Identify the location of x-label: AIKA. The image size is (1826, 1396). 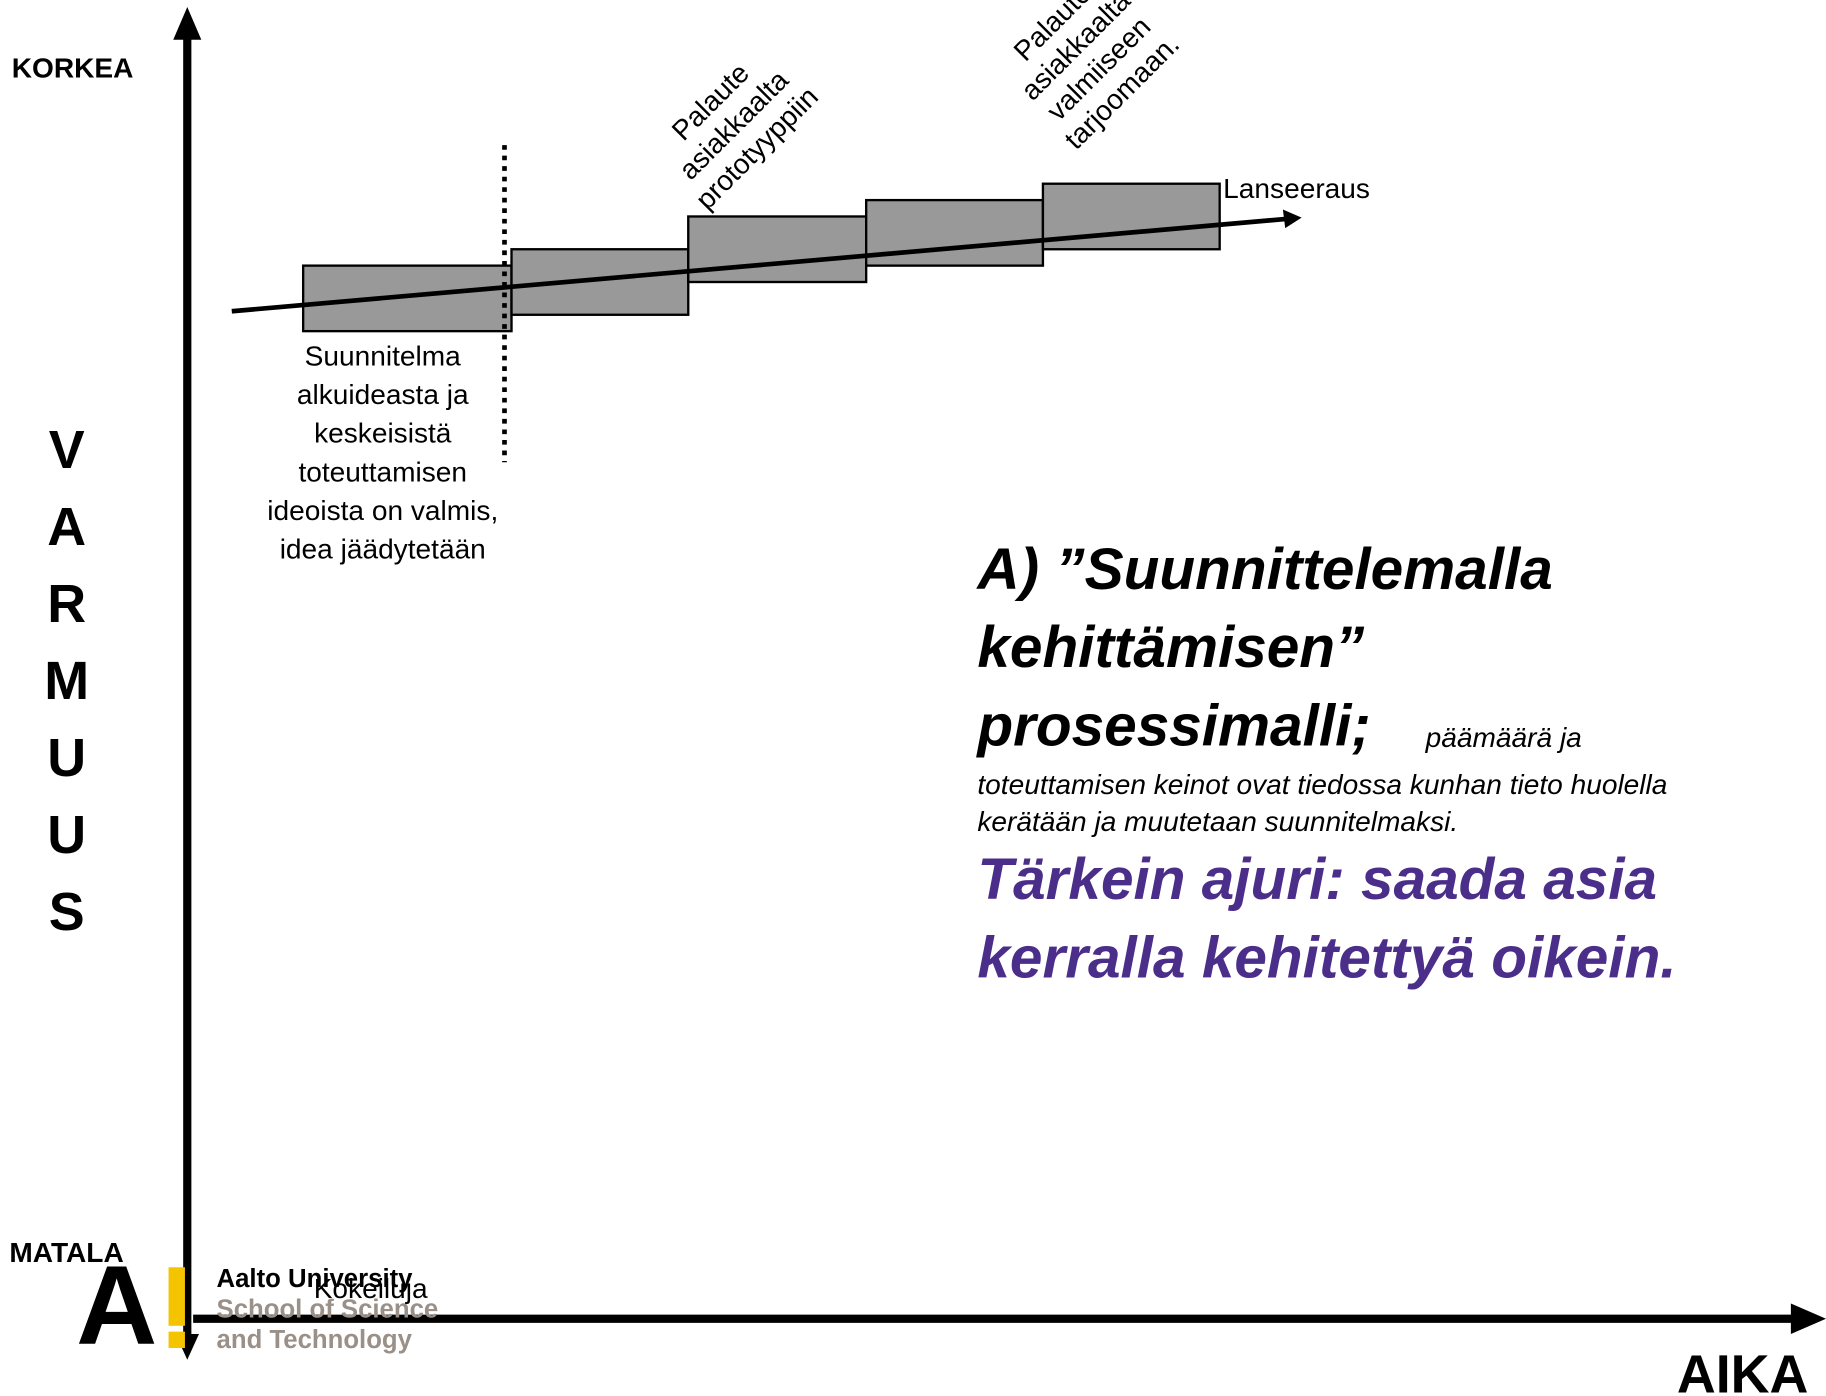
(1743, 1370).